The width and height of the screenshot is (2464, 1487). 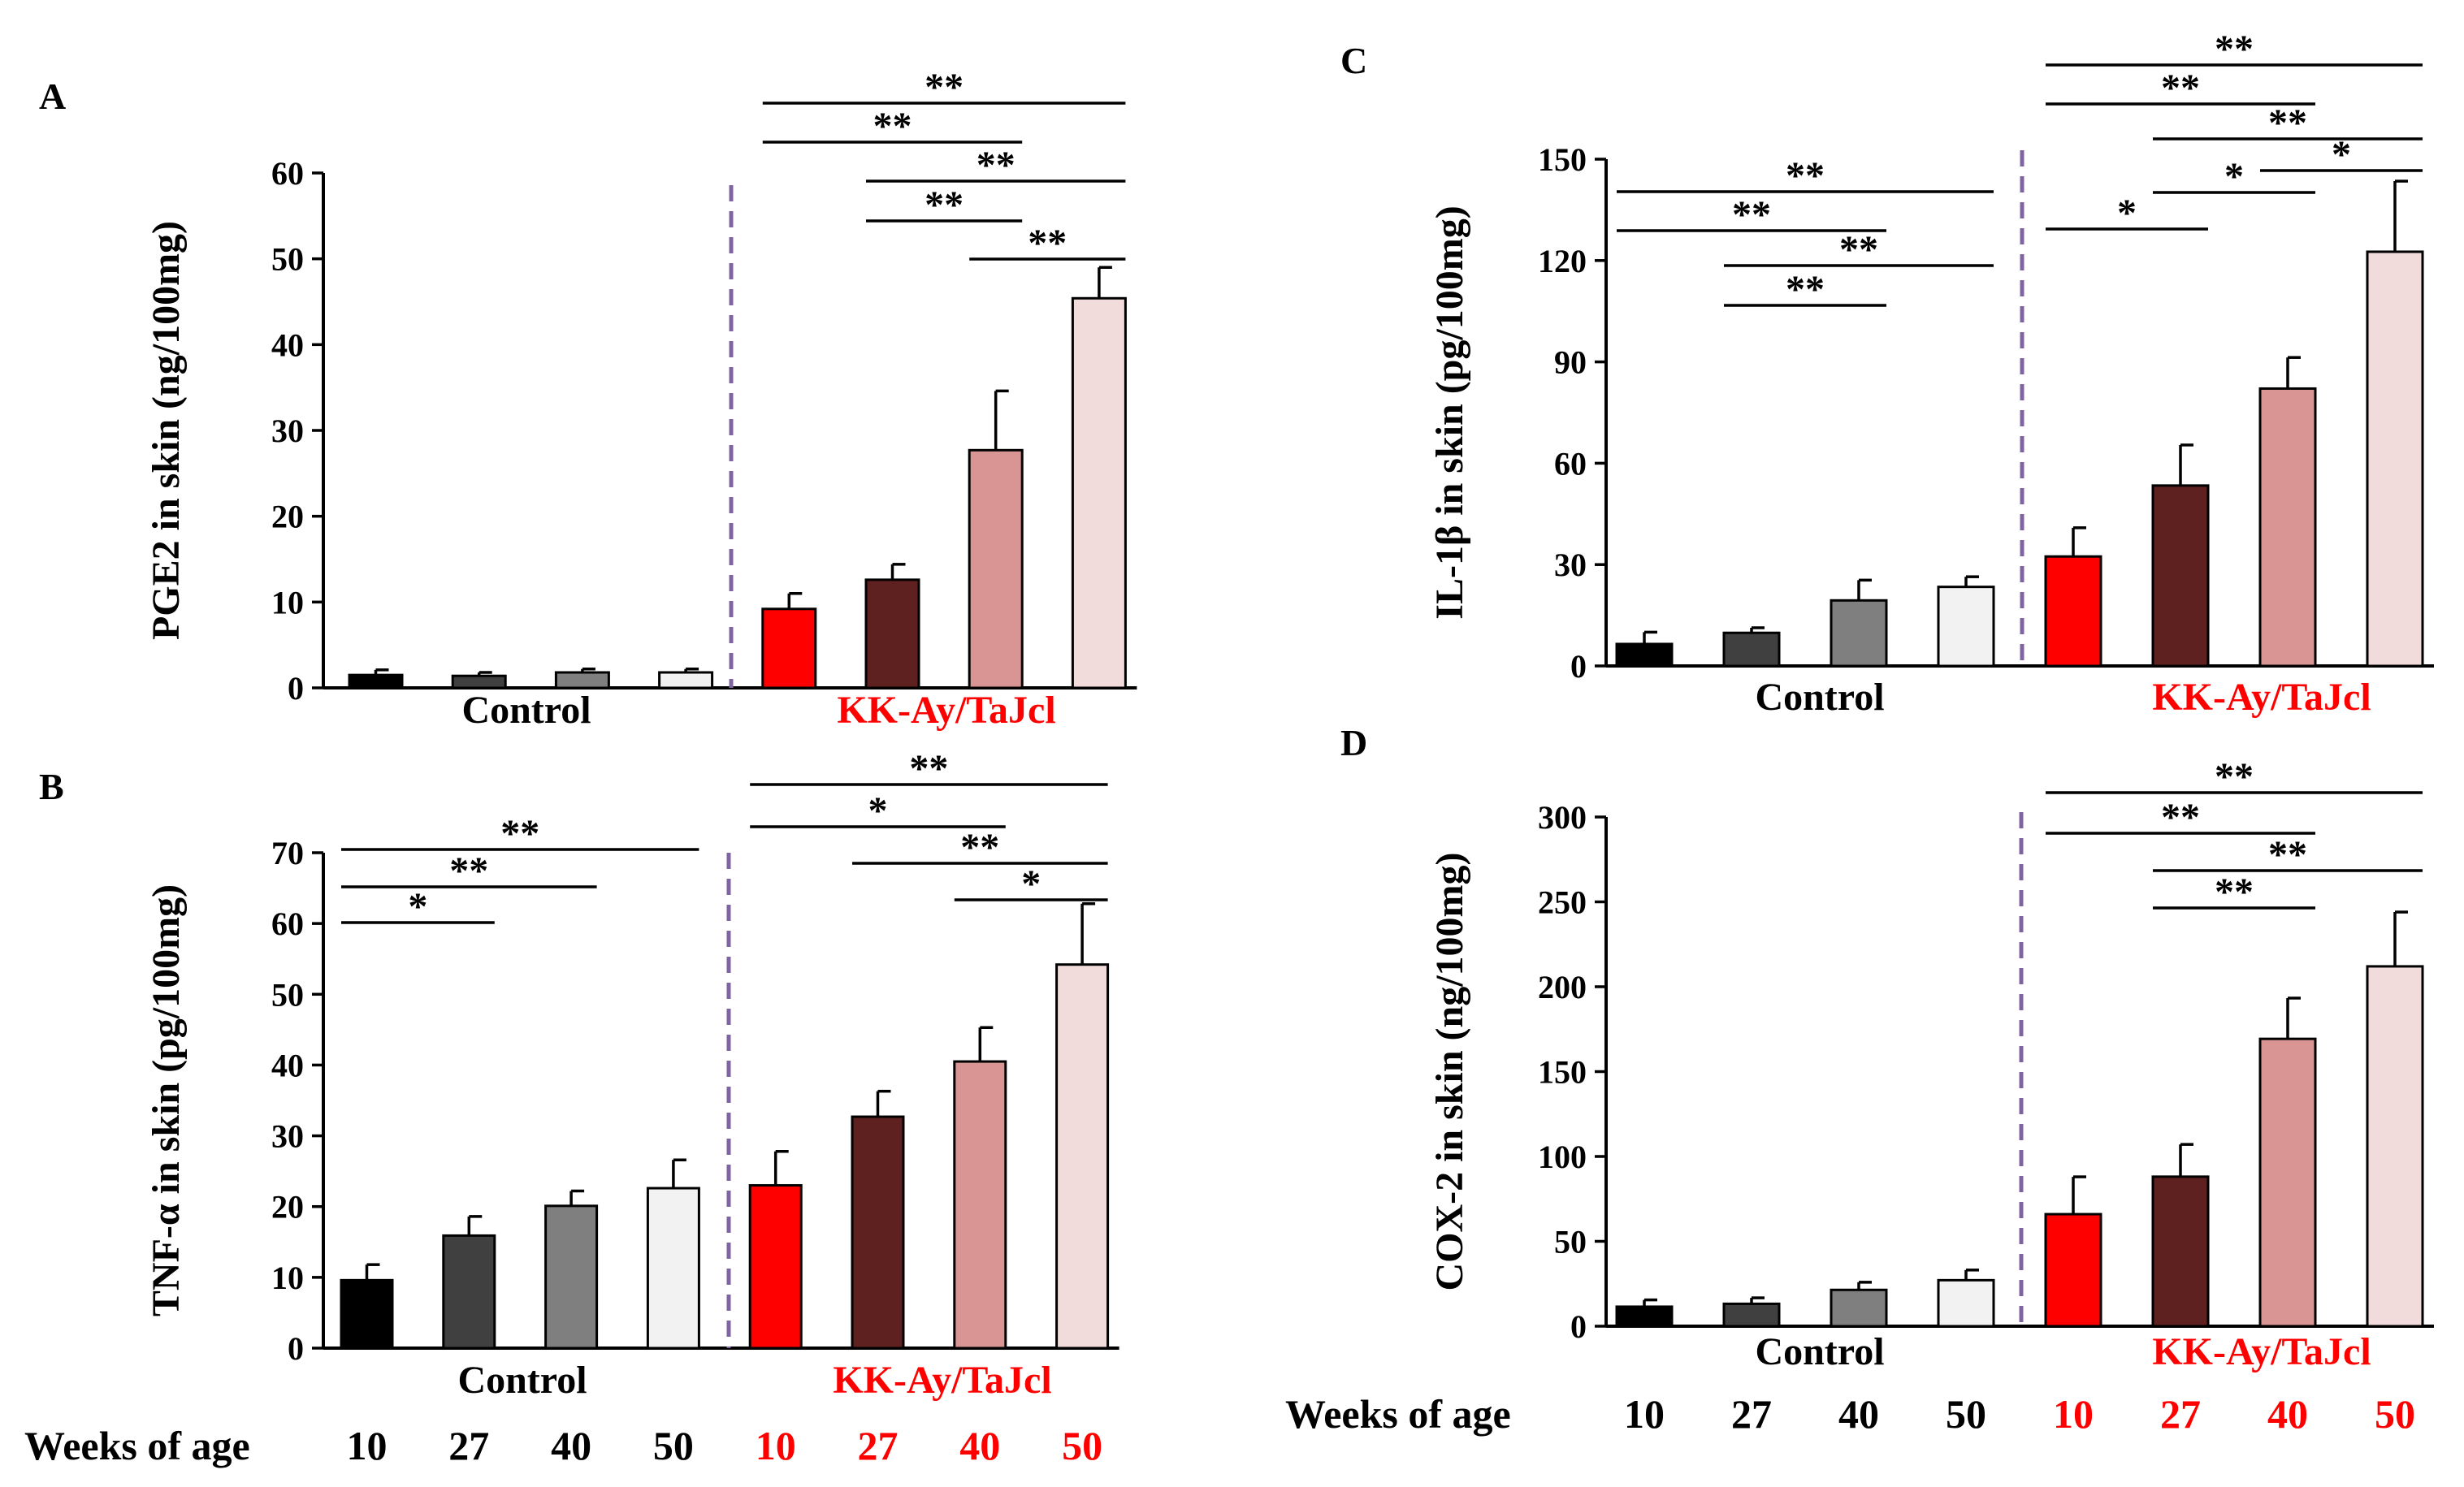 I want to click on y-tick-label: 90, so click(x=1570, y=362).